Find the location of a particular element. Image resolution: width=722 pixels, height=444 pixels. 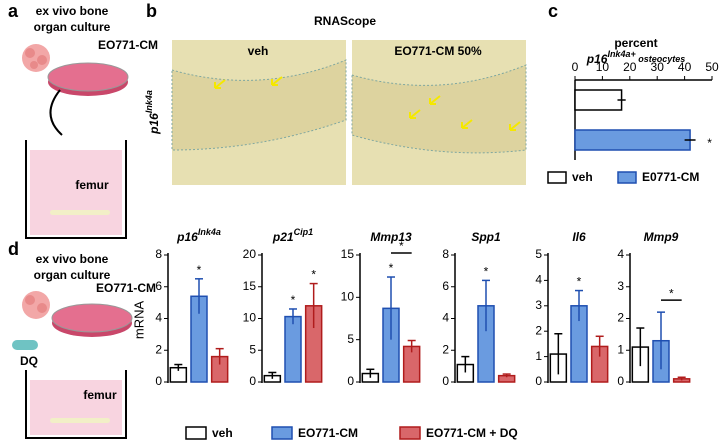

title: Il6 is located at coordinates (579, 237).